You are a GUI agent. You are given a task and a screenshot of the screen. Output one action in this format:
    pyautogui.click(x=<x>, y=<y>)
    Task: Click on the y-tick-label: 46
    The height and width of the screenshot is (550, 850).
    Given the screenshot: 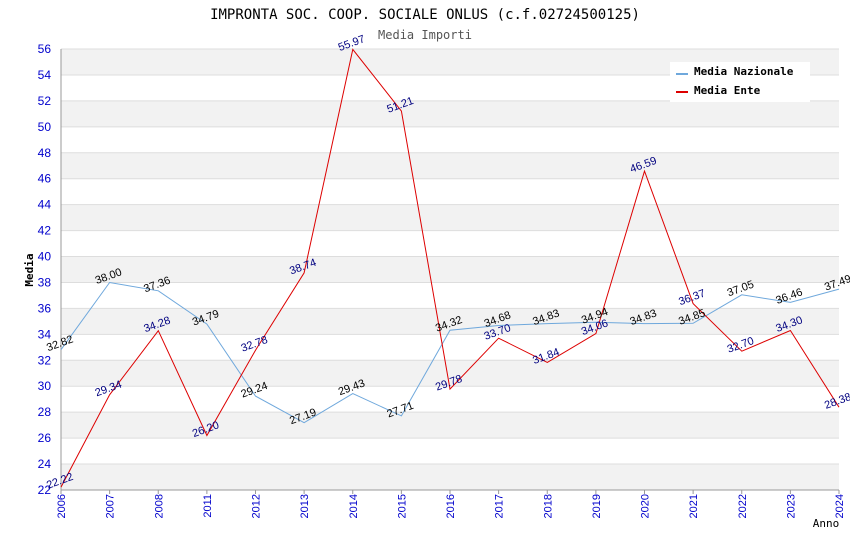 What is the action you would take?
    pyautogui.click(x=45, y=179)
    